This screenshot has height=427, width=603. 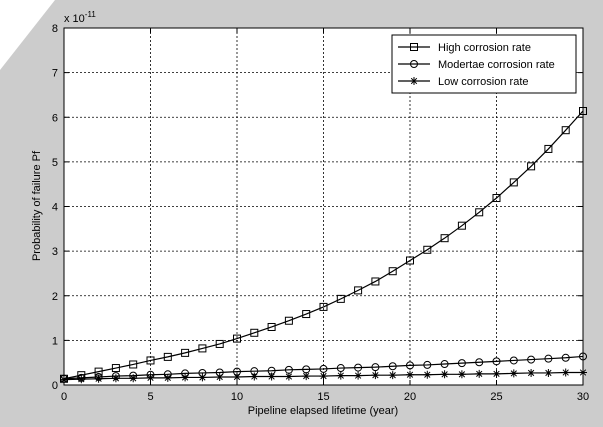 What do you see at coordinates (55, 74) in the screenshot?
I see `y-tick-label: 7` at bounding box center [55, 74].